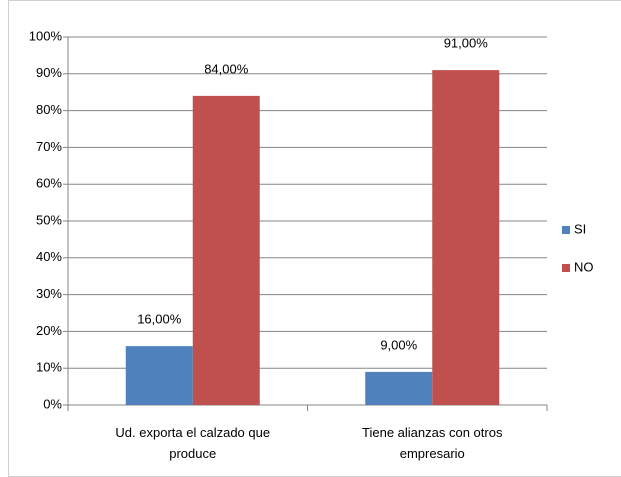 This screenshot has height=477, width=621. What do you see at coordinates (580, 228) in the screenshot?
I see `legend-label: SI` at bounding box center [580, 228].